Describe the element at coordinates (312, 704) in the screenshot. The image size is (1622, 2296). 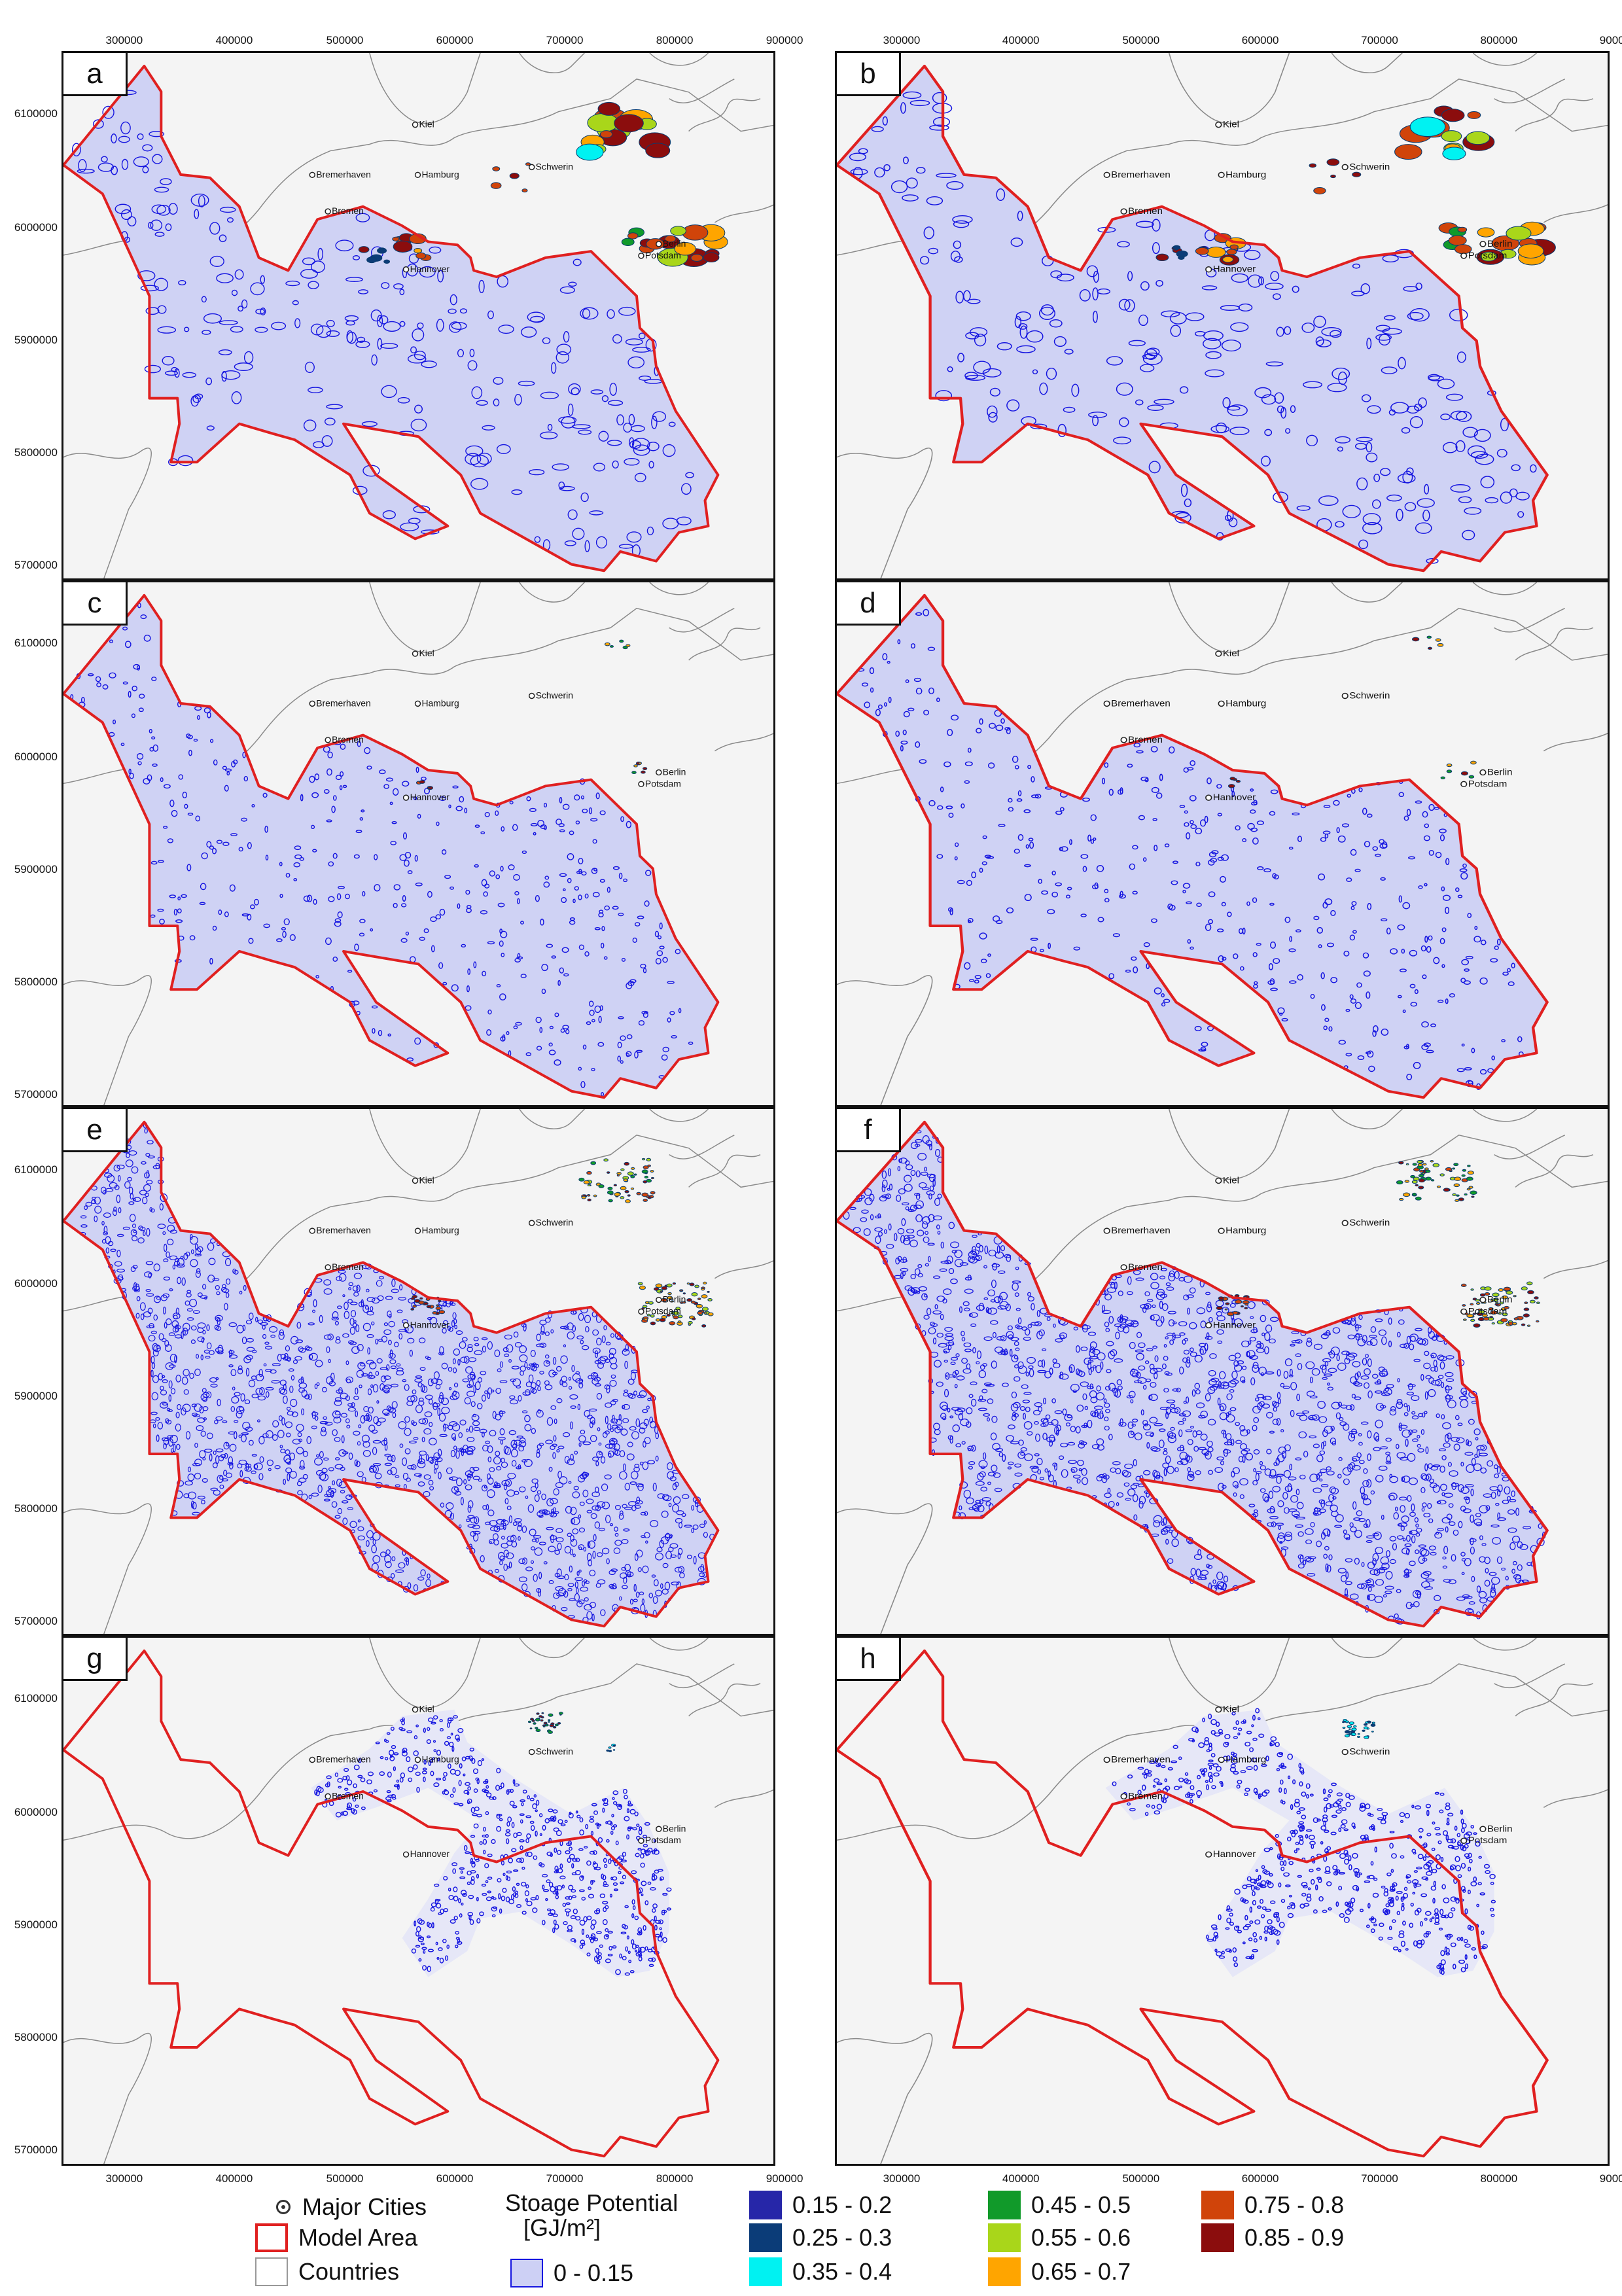
I see `city-marker` at that location.